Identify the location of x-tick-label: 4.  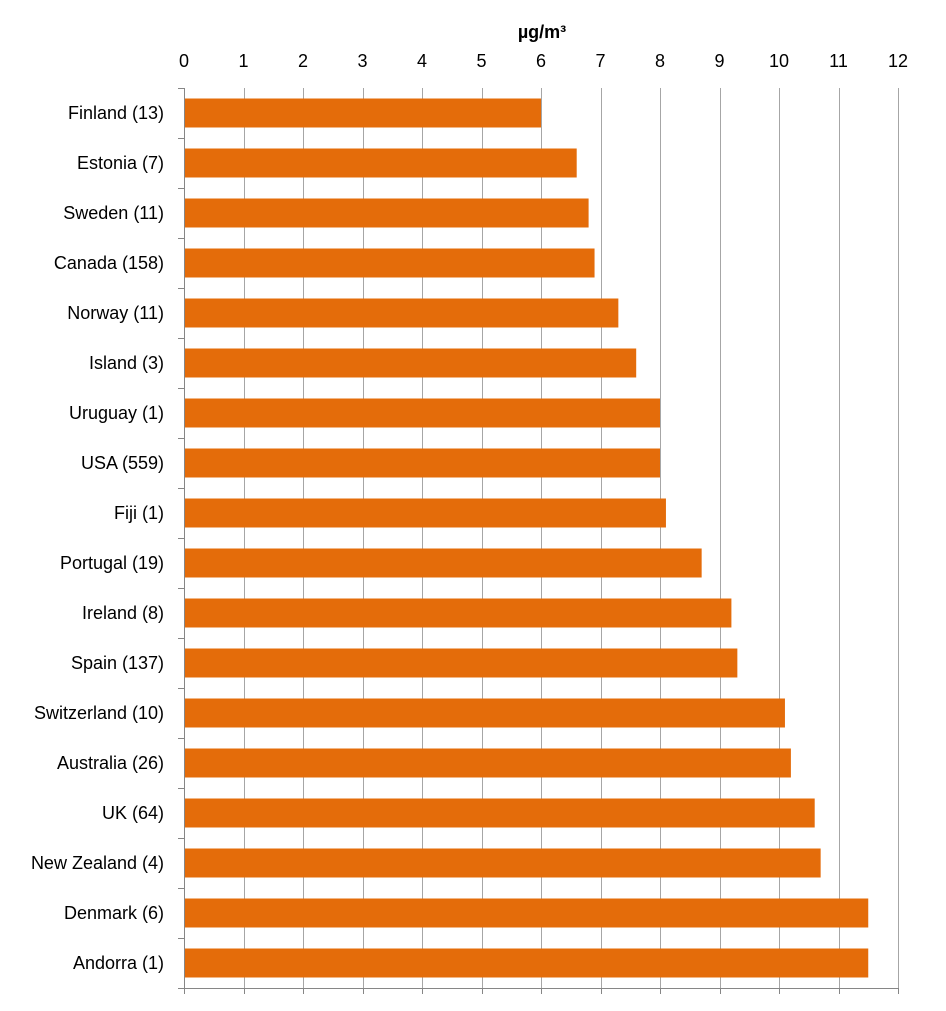
(422, 61).